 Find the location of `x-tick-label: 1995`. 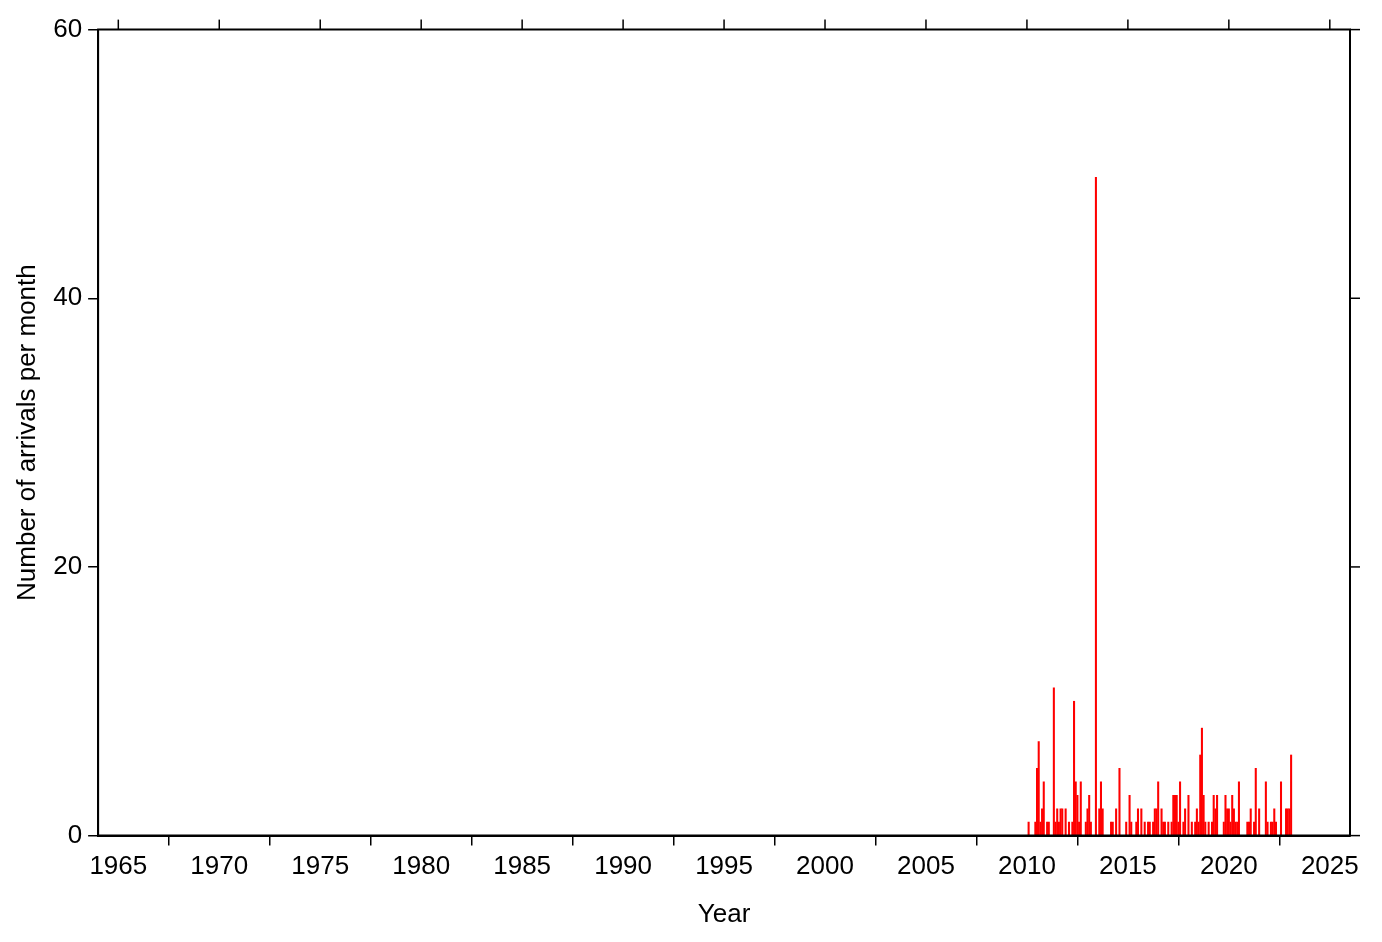

x-tick-label: 1995 is located at coordinates (724, 865).